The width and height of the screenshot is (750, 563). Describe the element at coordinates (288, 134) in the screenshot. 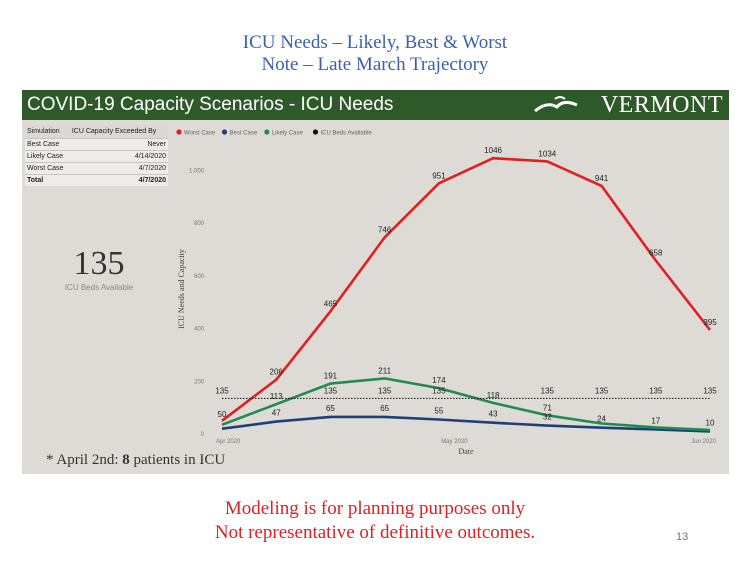

I see `legend-entry: Likely Case` at that location.